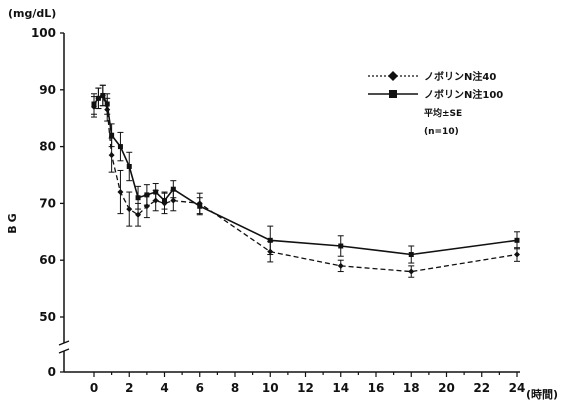  I want to click on y-tick-label: 80, so click(47, 147).